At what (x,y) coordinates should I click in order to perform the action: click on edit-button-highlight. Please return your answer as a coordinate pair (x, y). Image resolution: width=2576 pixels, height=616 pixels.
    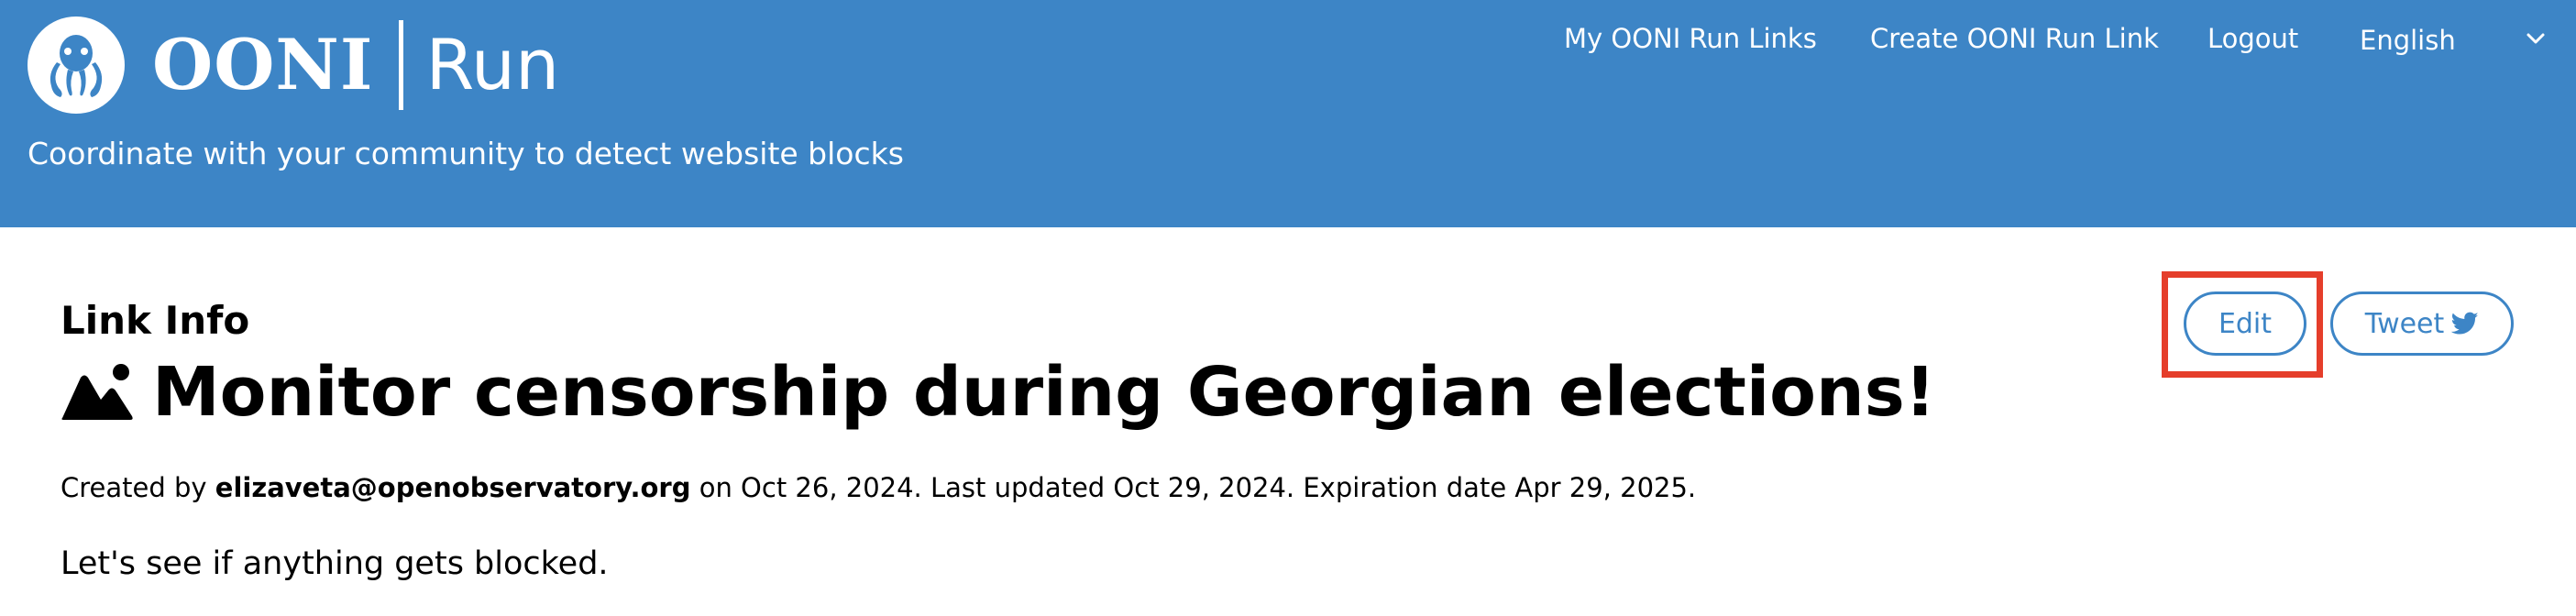
    Looking at the image, I should click on (2242, 324).